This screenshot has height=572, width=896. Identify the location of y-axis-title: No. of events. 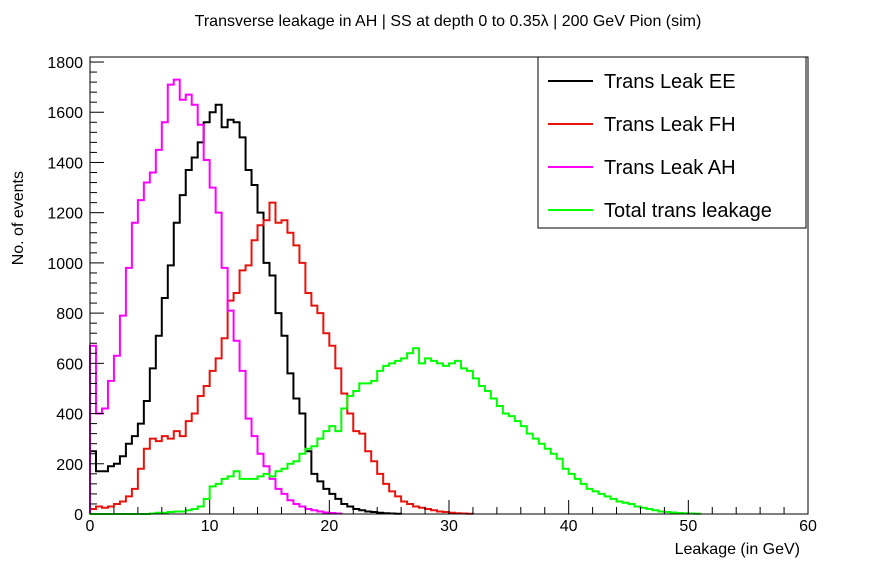
(18, 218).